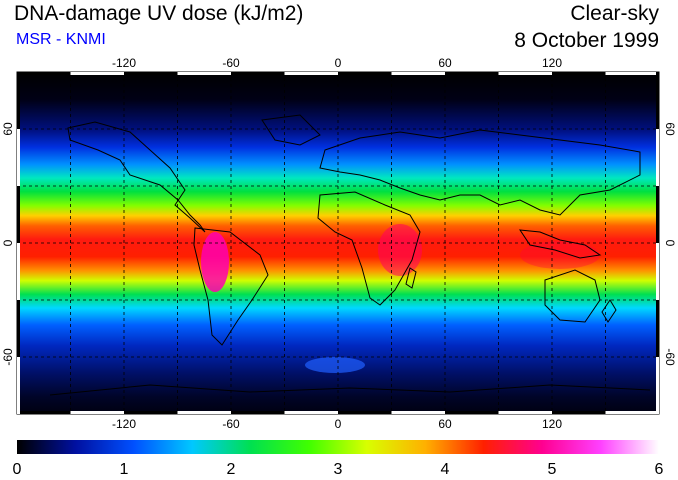 This screenshot has width=678, height=480. What do you see at coordinates (8, 129) in the screenshot?
I see `lat-tick-label-left: 60` at bounding box center [8, 129].